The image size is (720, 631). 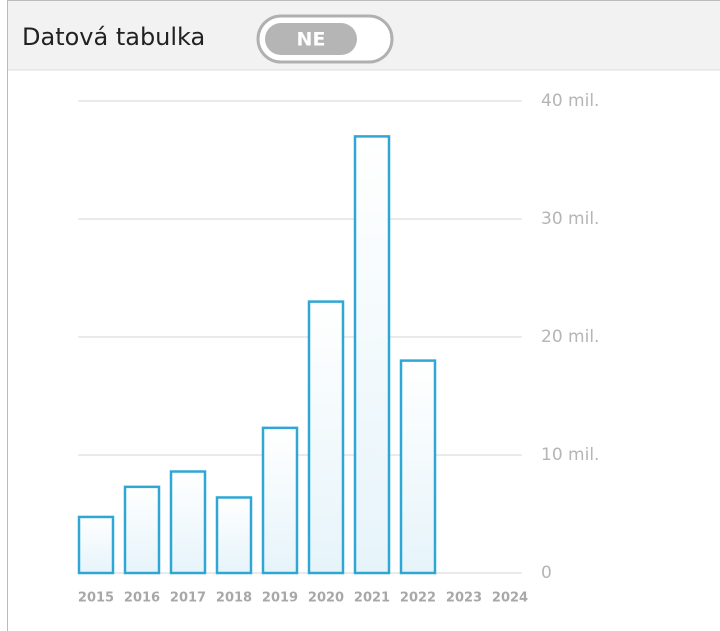 I want to click on header-title: Datová tabulka, so click(x=113, y=37).